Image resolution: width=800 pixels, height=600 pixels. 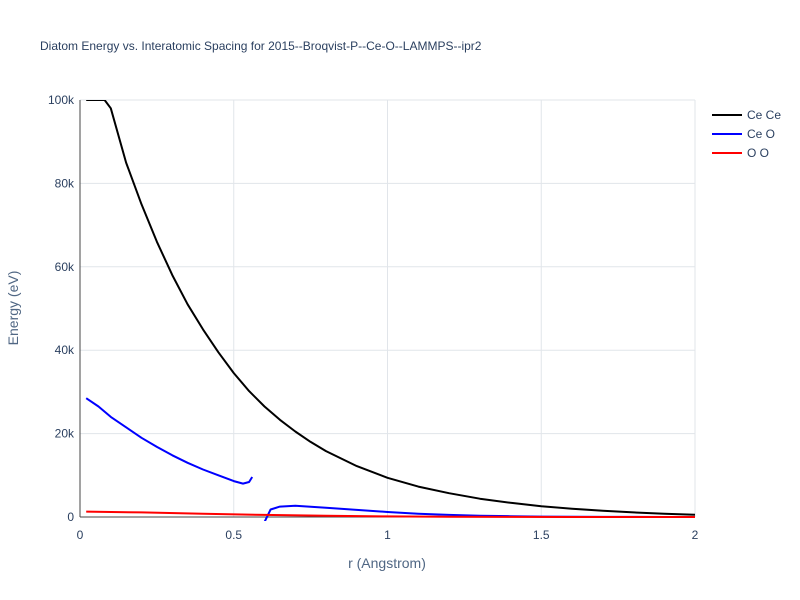 I want to click on x-tick-label: 0, so click(x=80, y=535).